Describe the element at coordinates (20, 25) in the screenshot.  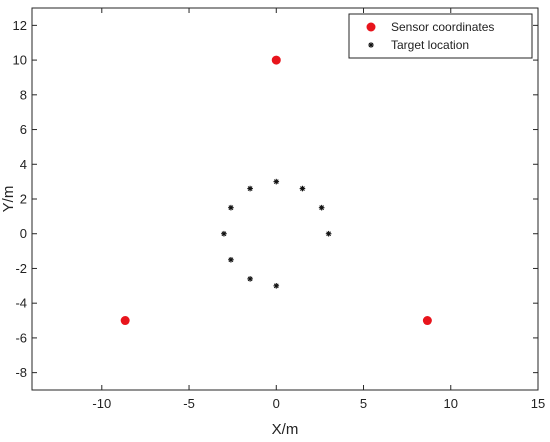
I see `y-tick-label: 12` at that location.